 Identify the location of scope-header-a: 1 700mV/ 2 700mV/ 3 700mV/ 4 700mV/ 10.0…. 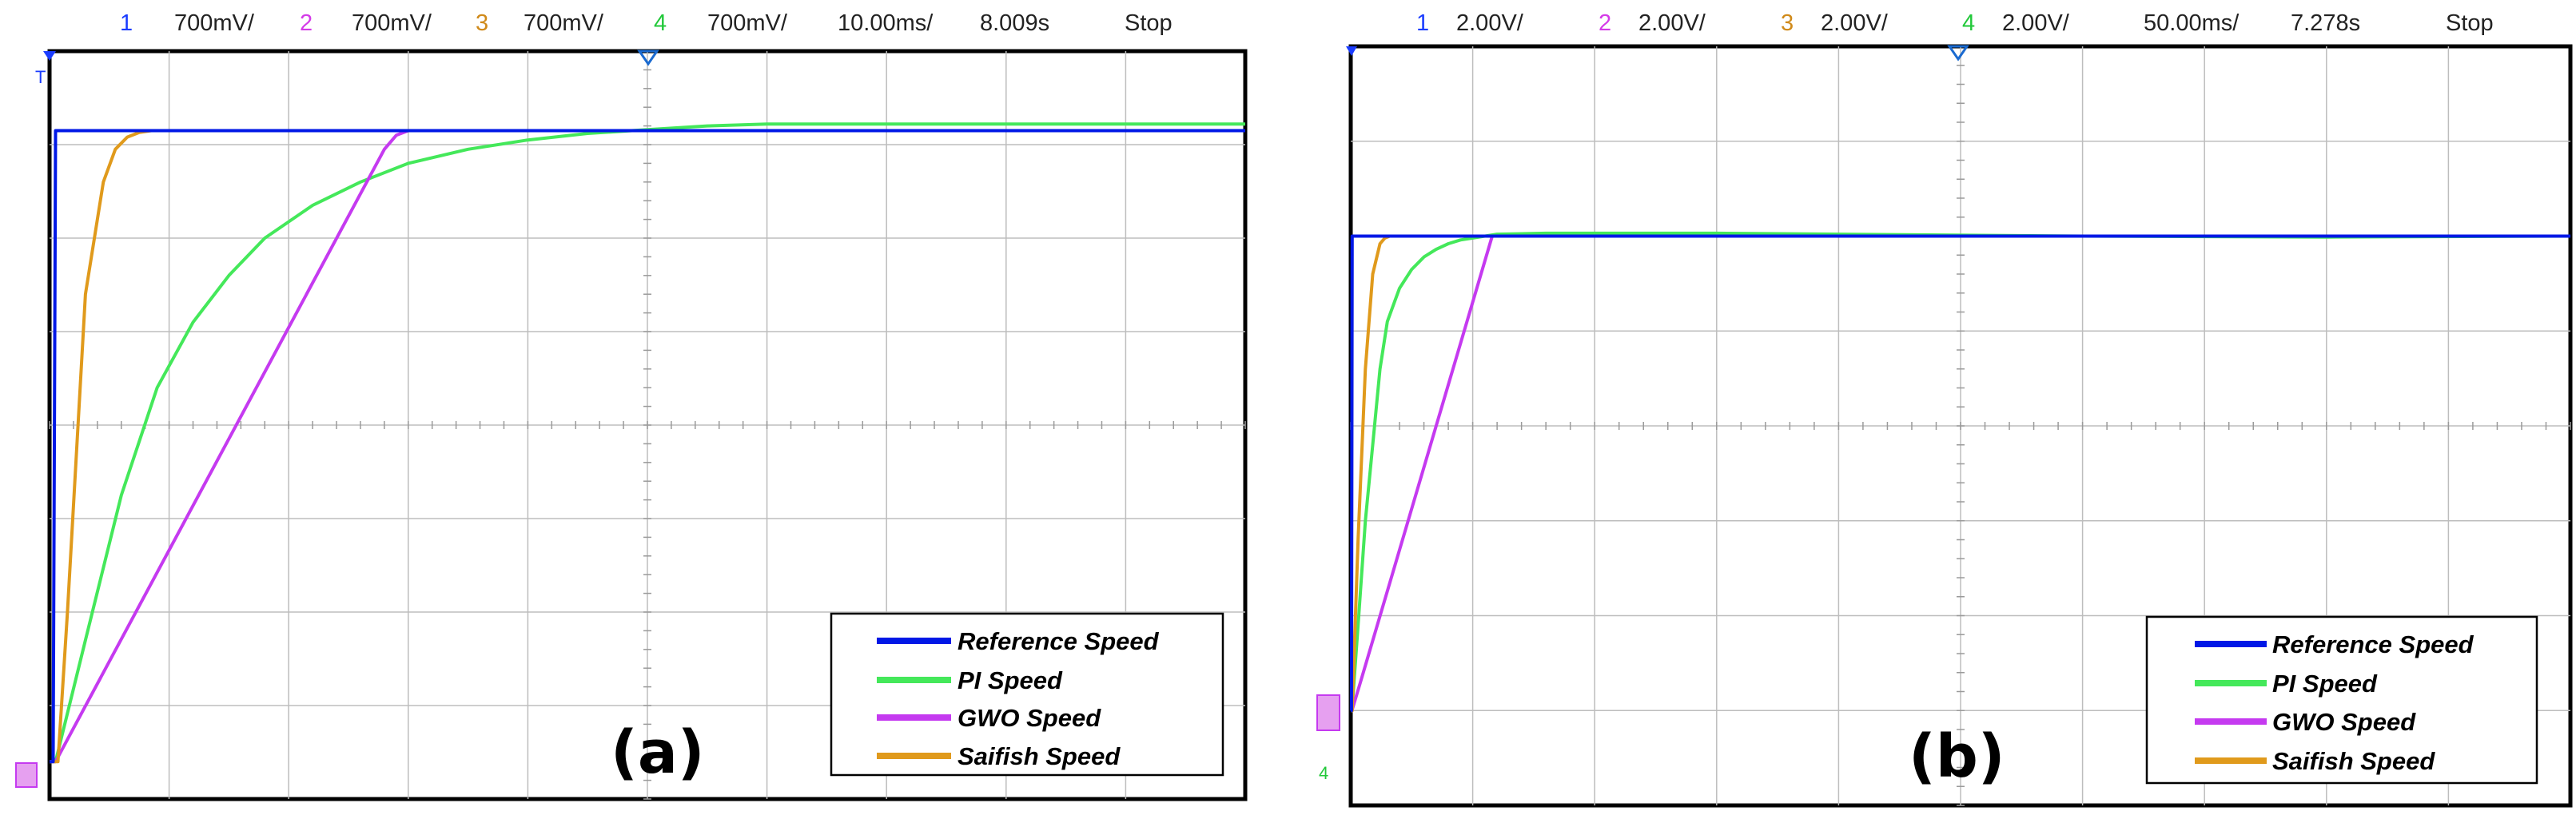
(646, 23).